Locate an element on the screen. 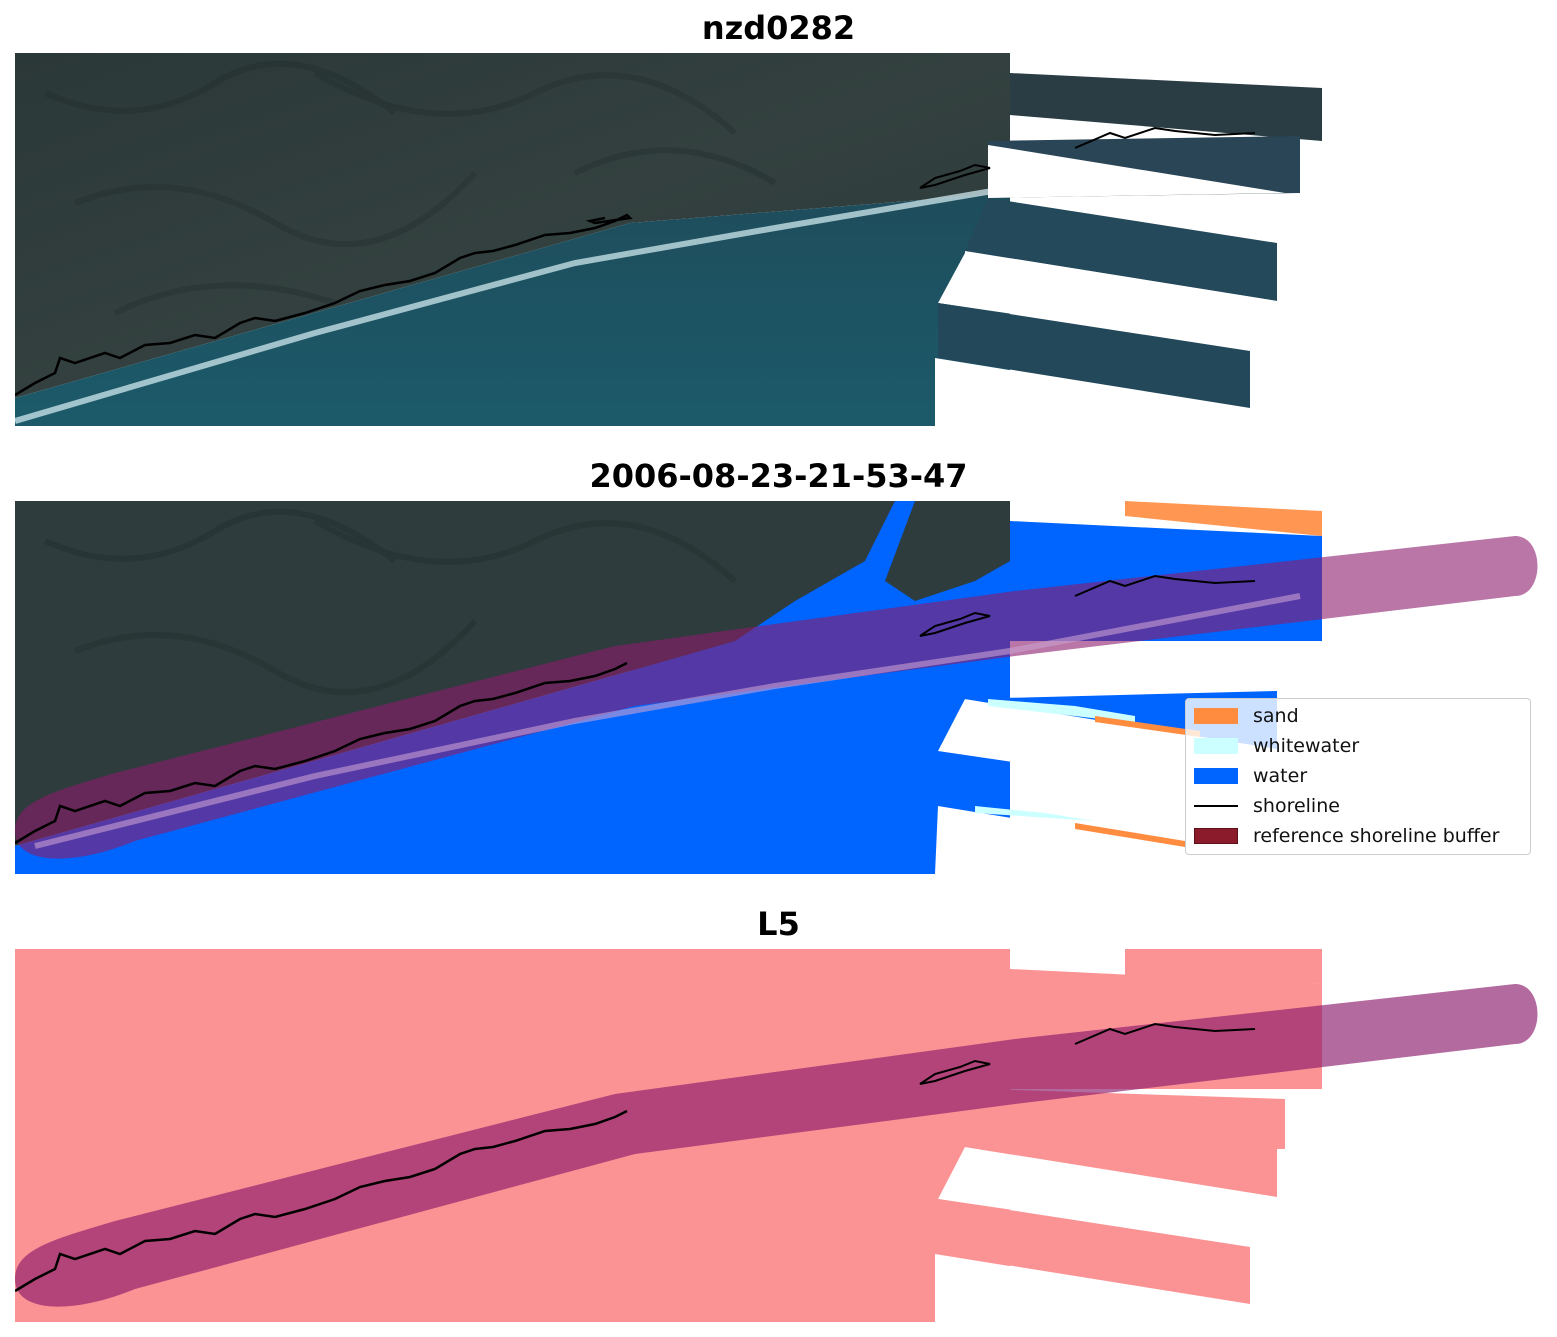 This screenshot has width=1557, height=1337. whitewater-swatch is located at coordinates (1216, 746).